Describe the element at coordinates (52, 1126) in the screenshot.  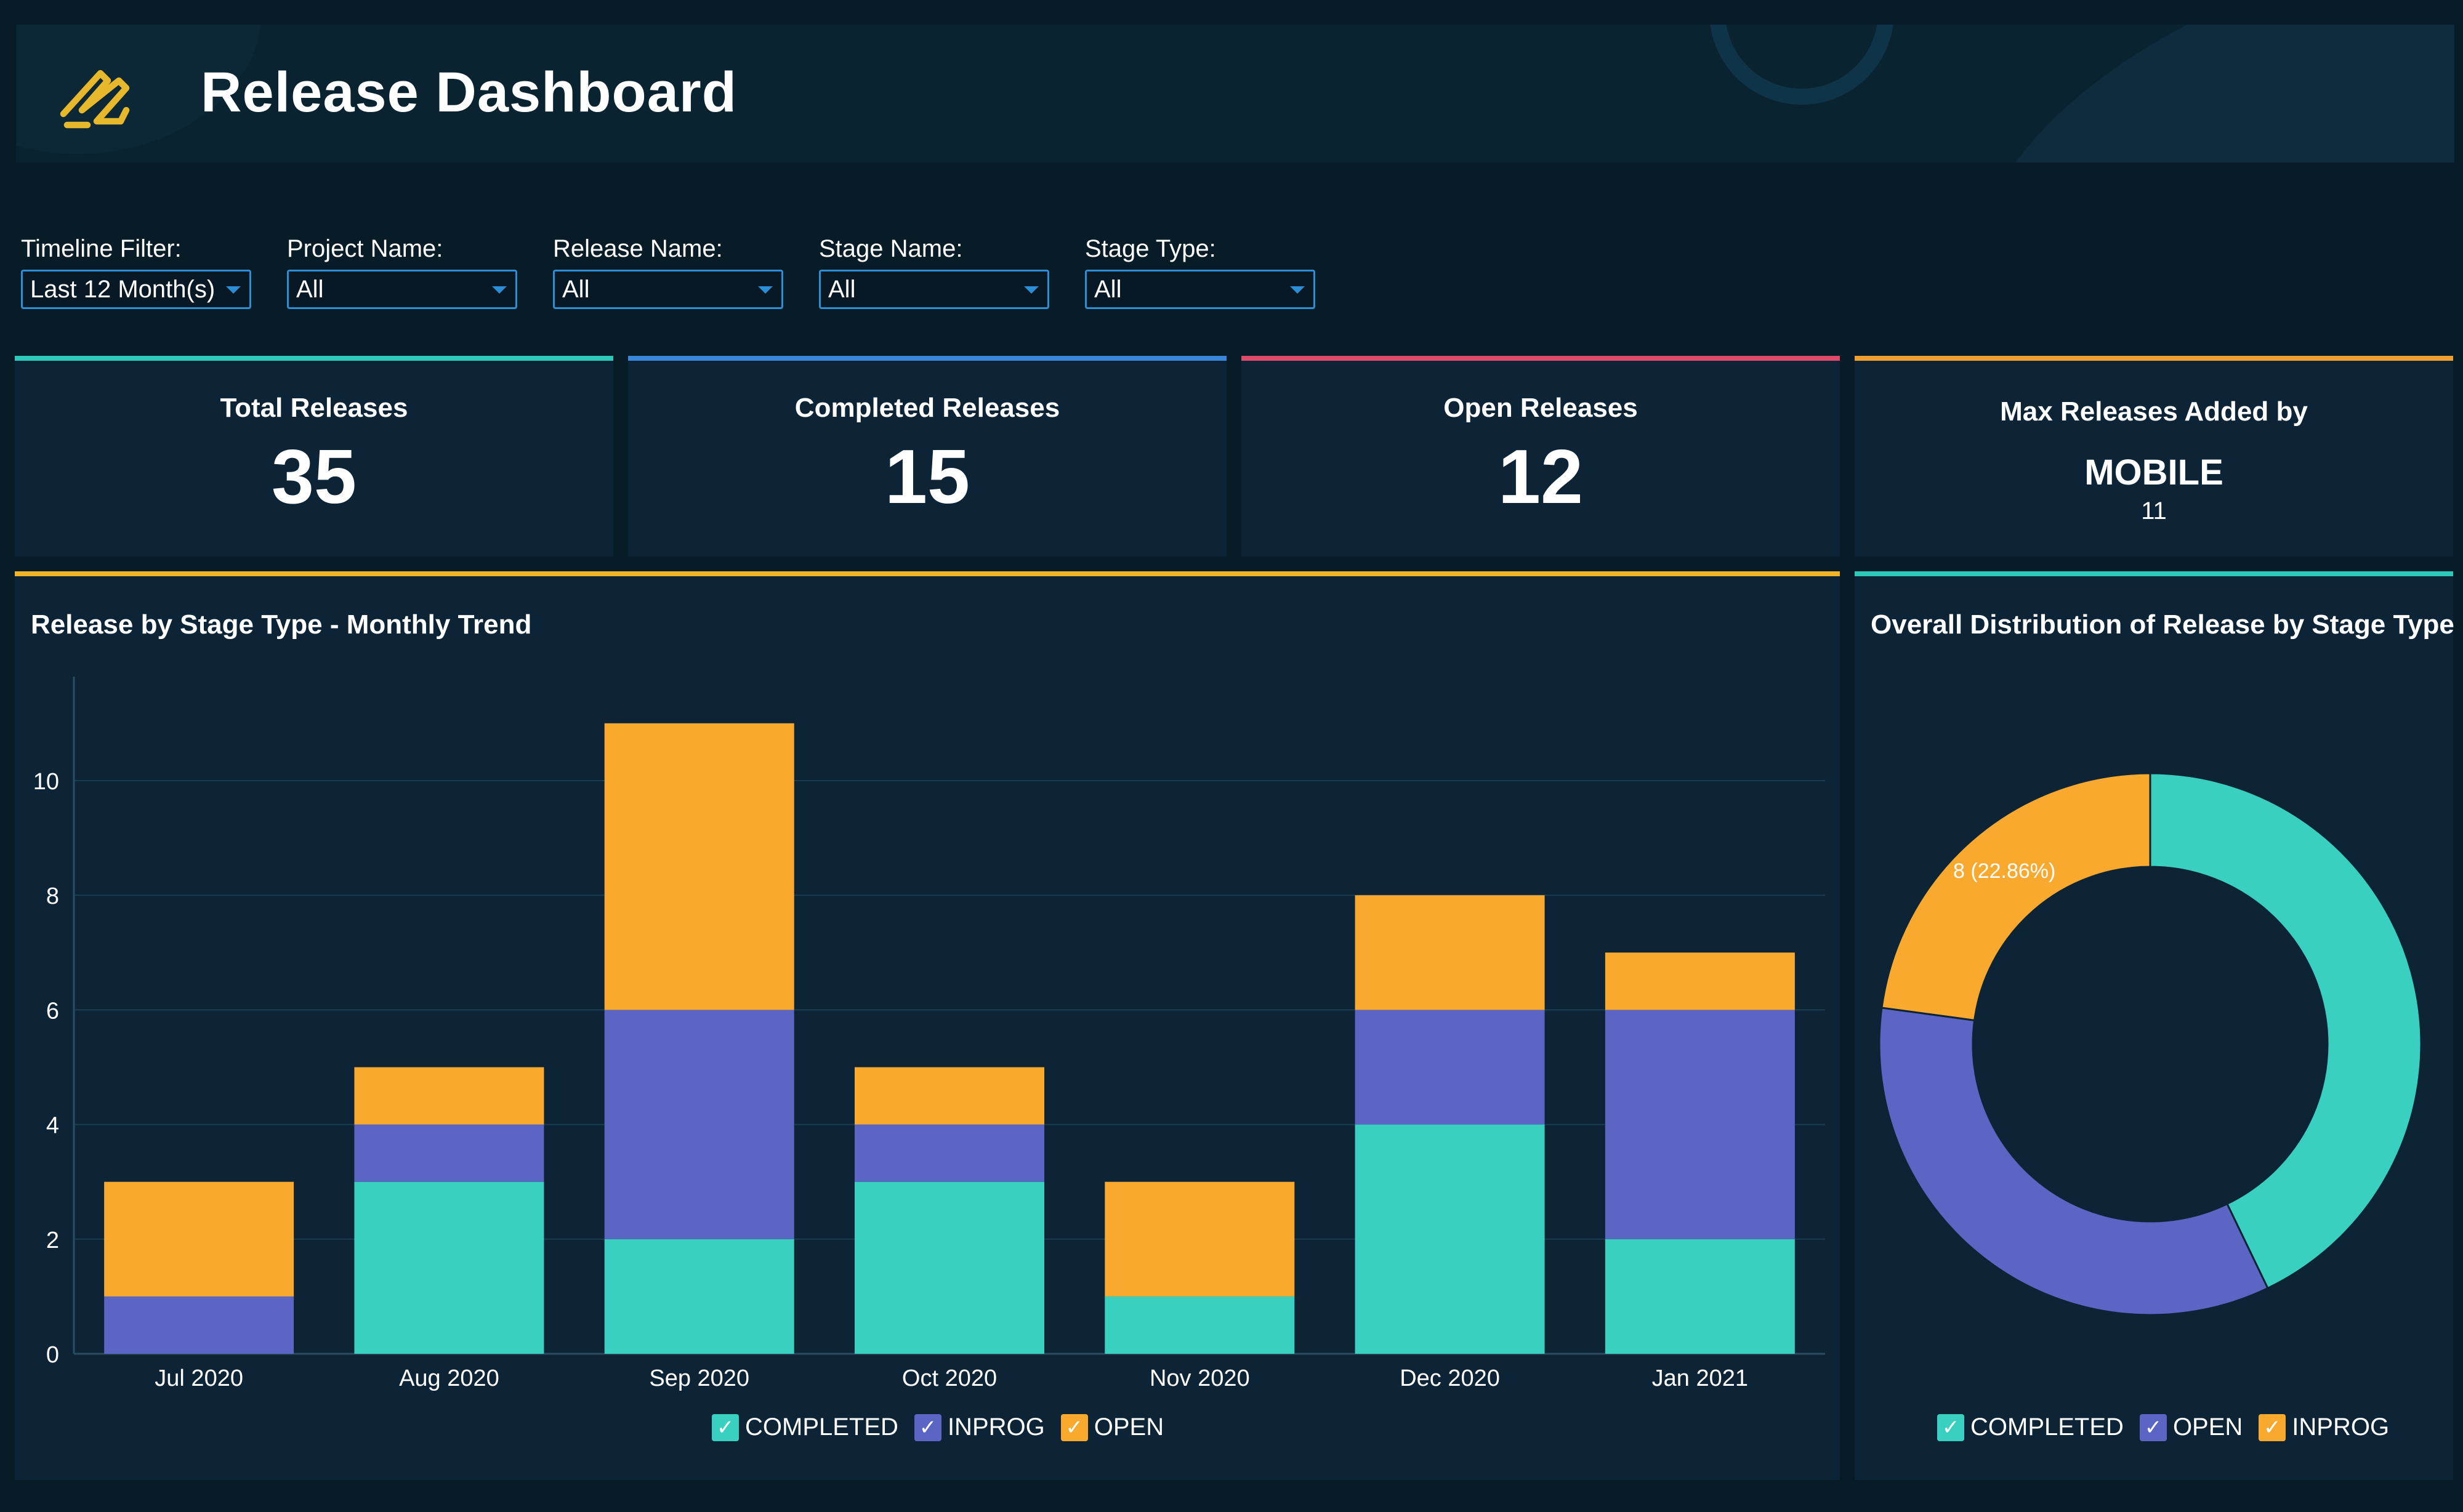
I see `y-tick-label: 4` at that location.